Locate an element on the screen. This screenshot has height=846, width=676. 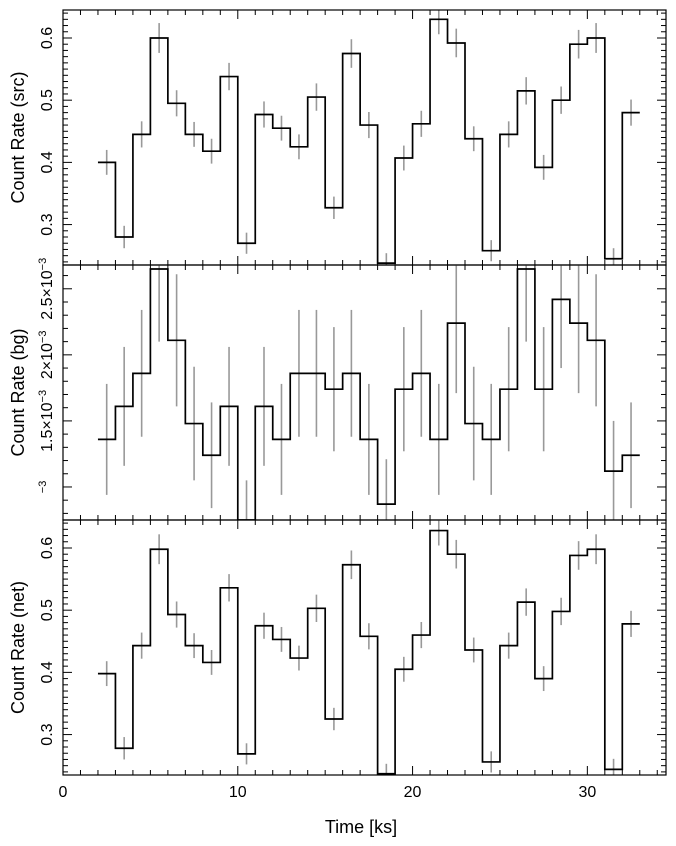
x-axis-label: Time [ks] is located at coordinates (361, 827).